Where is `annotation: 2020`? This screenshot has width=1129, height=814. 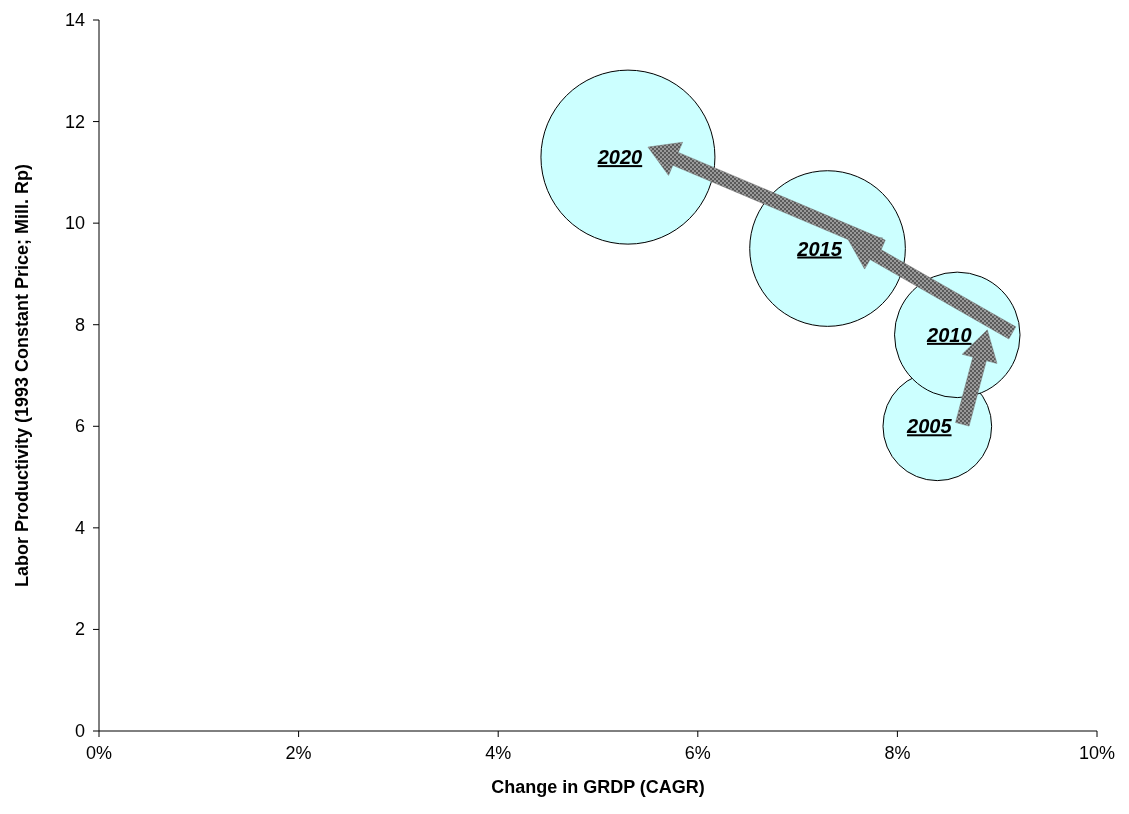 annotation: 2020 is located at coordinates (619, 157).